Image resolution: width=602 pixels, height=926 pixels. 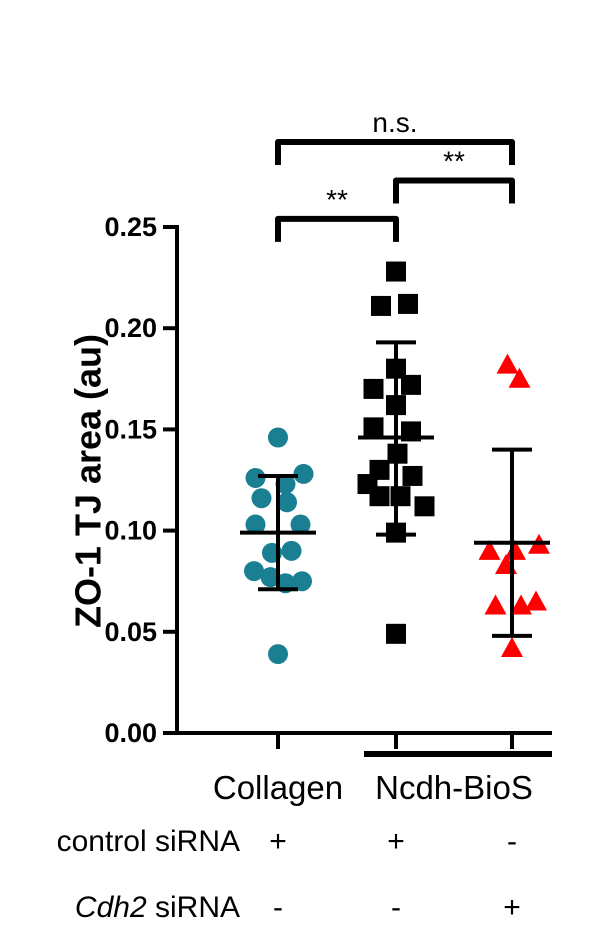 I want to click on category-label: Collagen, so click(x=278, y=787).